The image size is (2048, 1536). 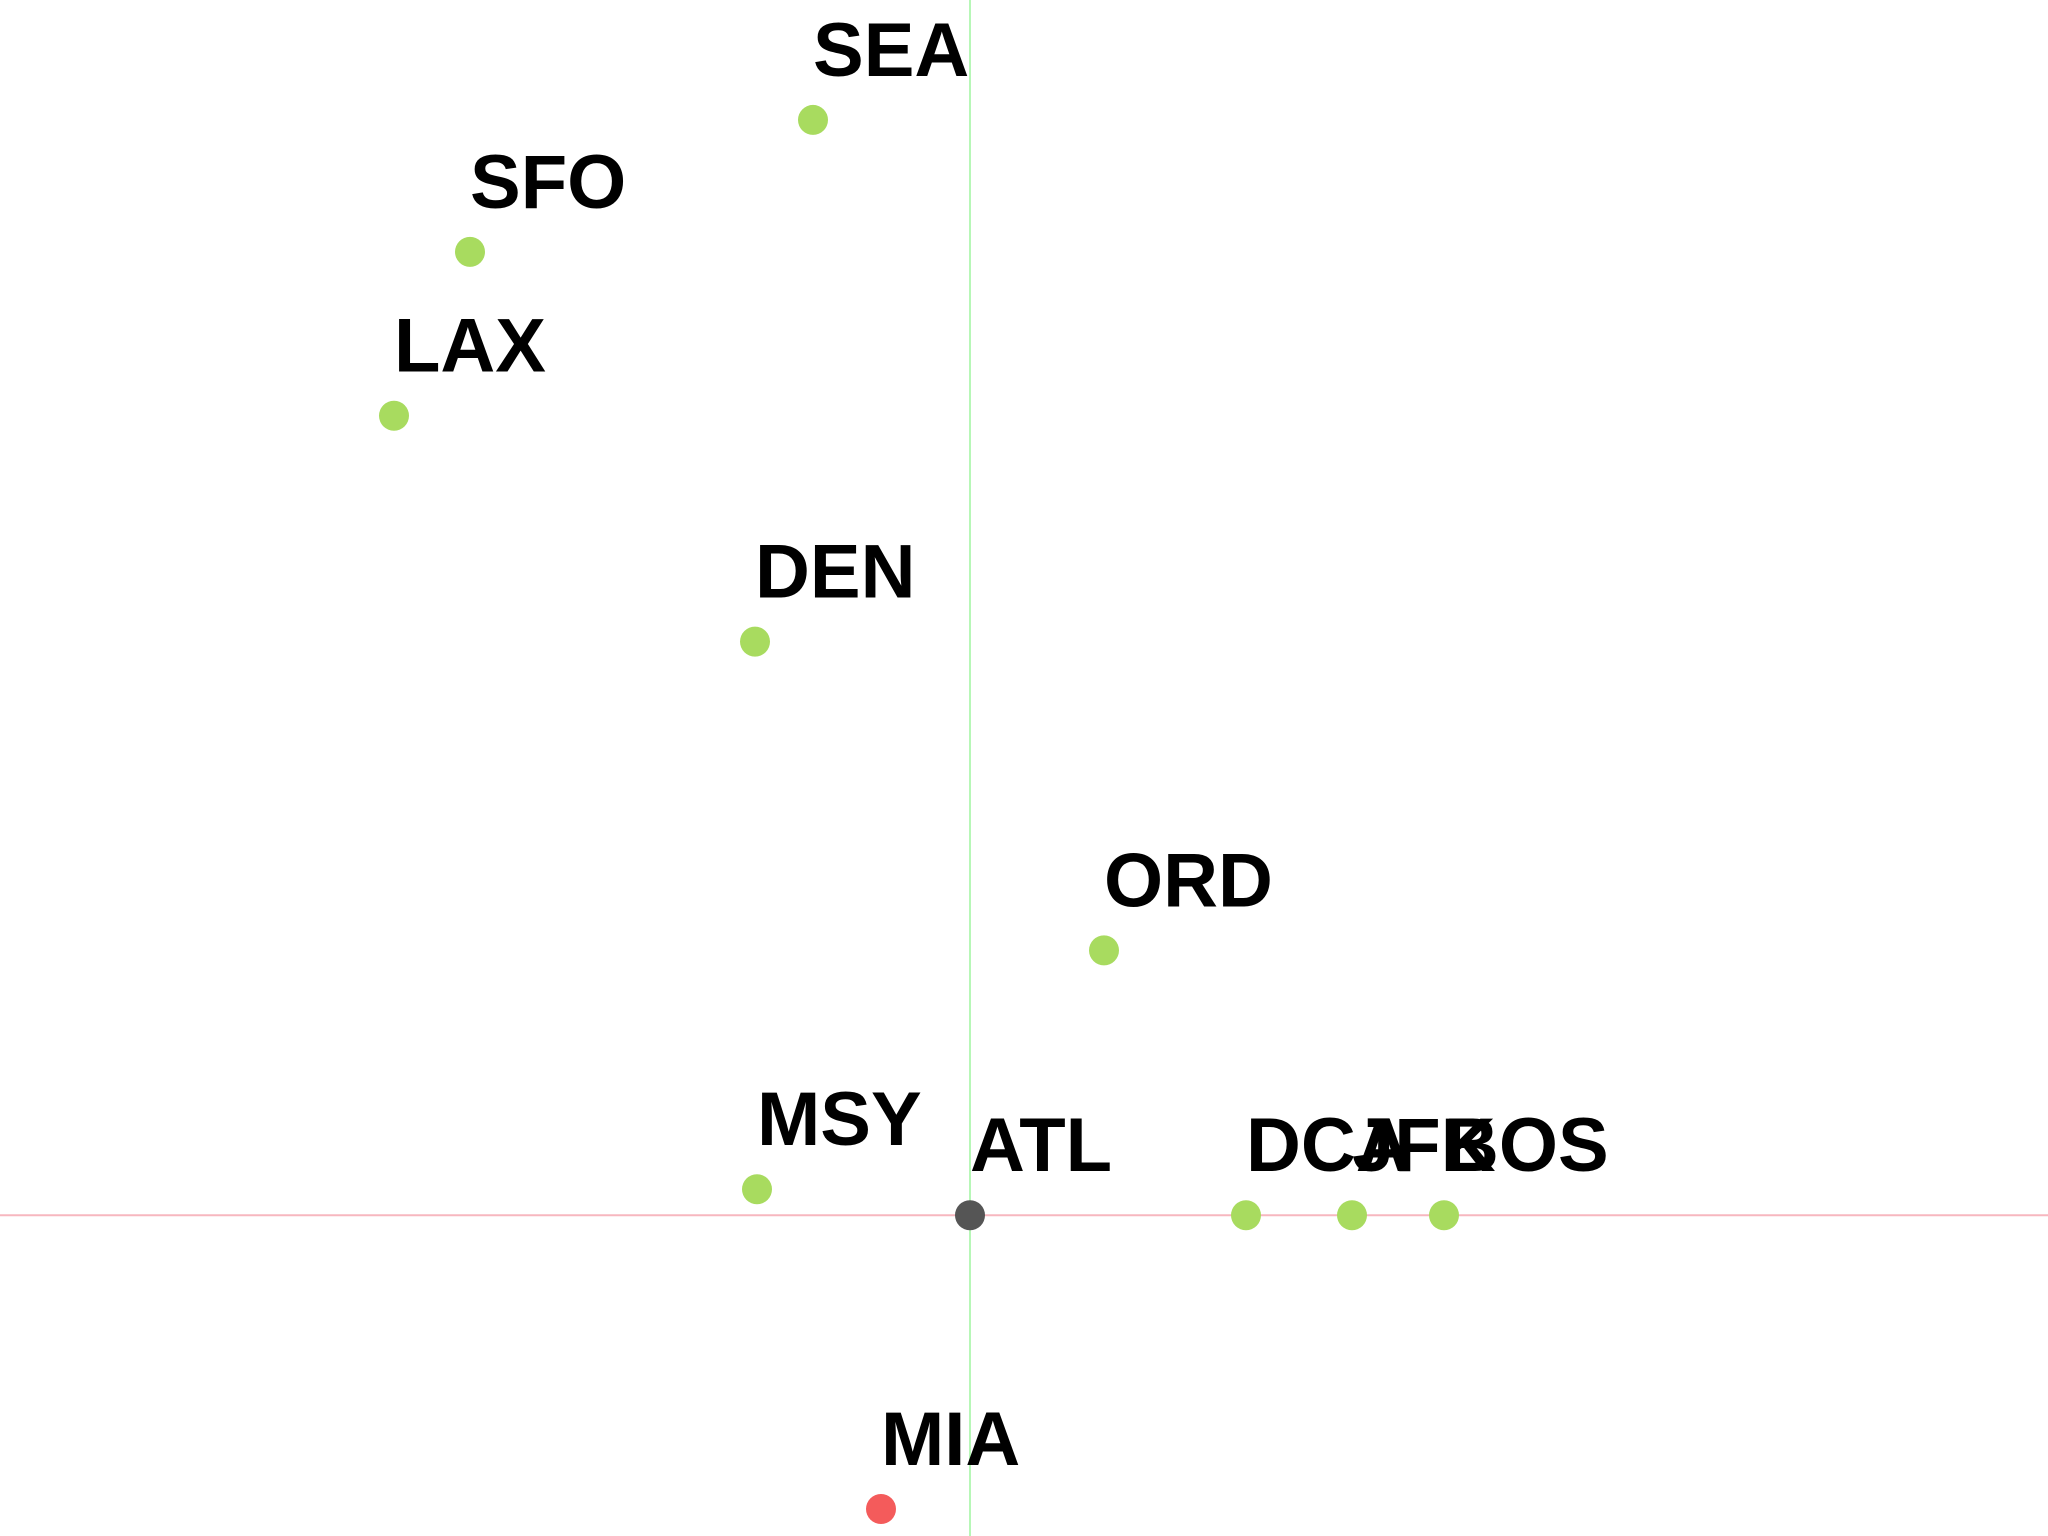 What do you see at coordinates (1104, 950) in the screenshot?
I see `data-point-ord` at bounding box center [1104, 950].